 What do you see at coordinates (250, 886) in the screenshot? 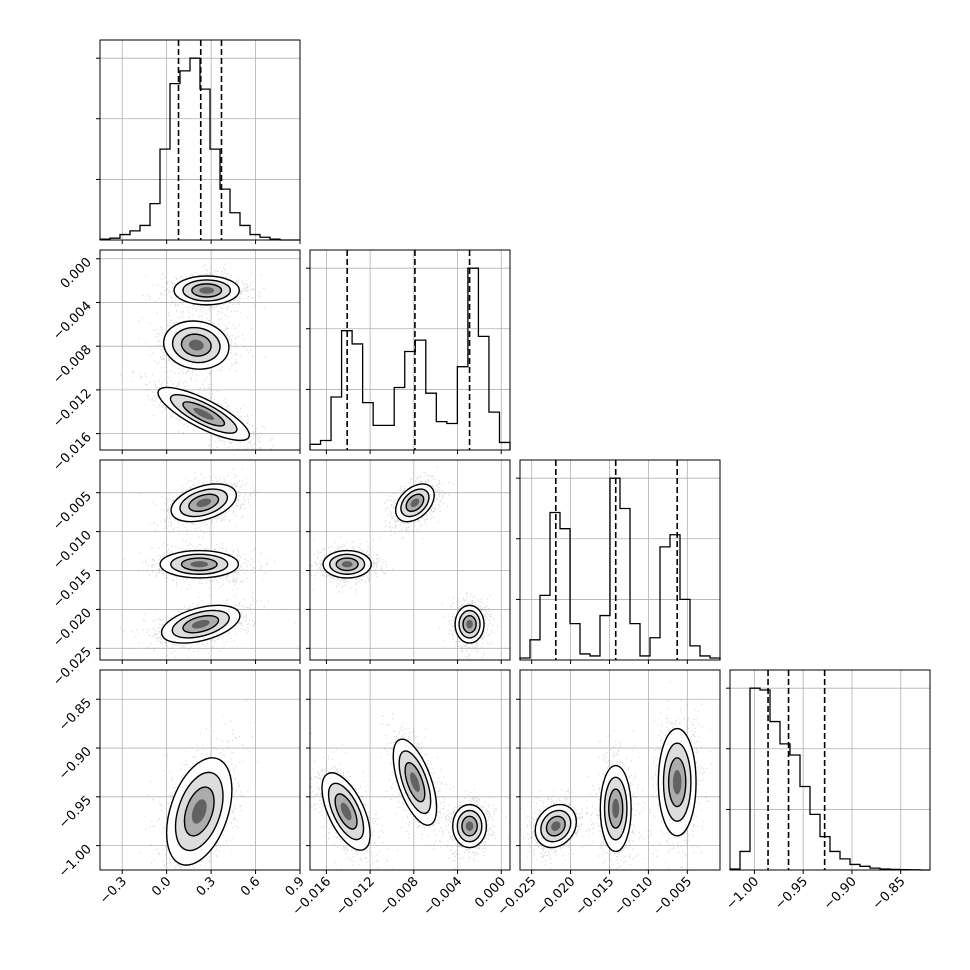
I see `x-tick-label: 0.6` at bounding box center [250, 886].